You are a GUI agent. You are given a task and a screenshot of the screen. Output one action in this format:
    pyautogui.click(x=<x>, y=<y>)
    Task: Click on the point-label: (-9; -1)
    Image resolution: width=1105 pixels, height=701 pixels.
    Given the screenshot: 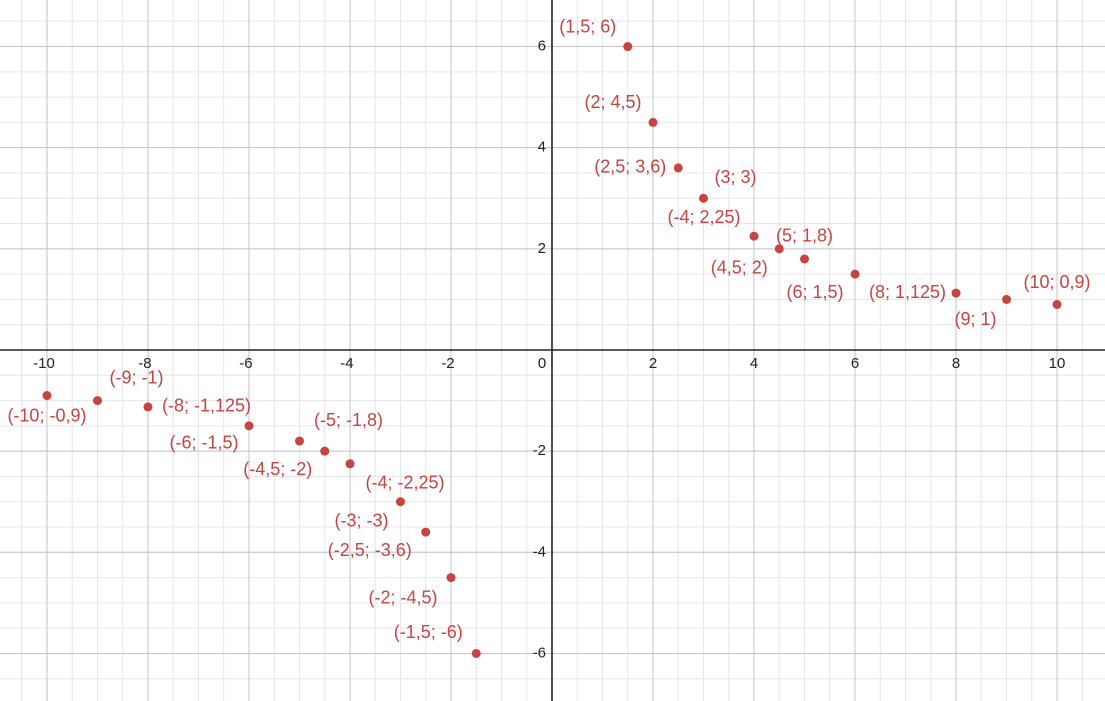 What is the action you would take?
    pyautogui.click(x=136, y=377)
    